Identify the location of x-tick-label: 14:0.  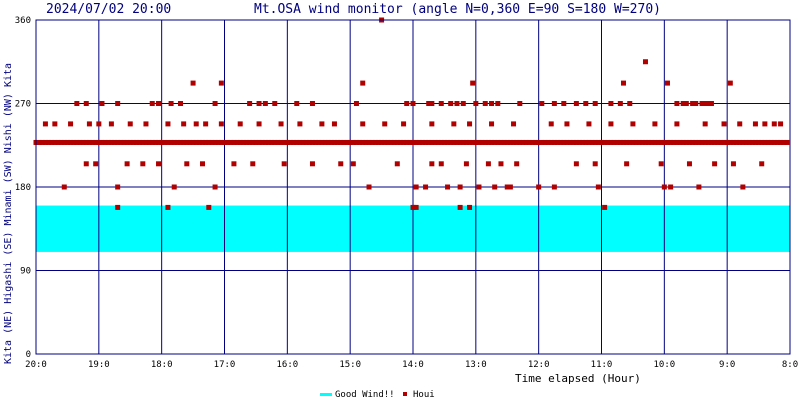
(413, 365).